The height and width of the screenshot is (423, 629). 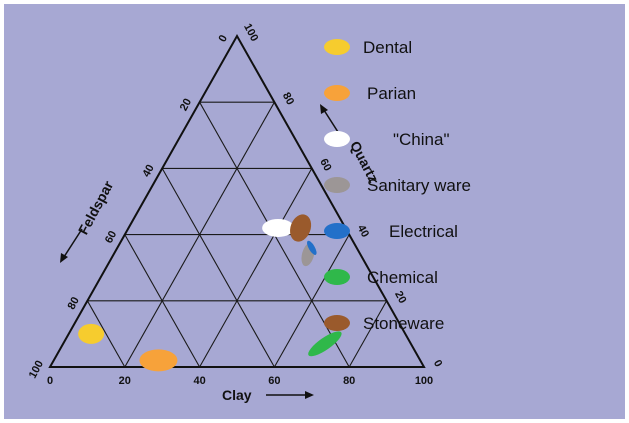 What do you see at coordinates (324, 109) in the screenshot?
I see `quartz-arrow-head` at bounding box center [324, 109].